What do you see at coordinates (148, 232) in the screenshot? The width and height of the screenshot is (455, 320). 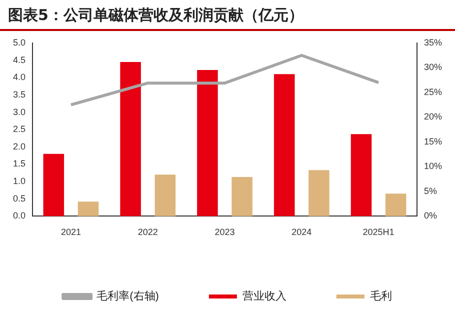 I see `x-tick-label: 2022` at bounding box center [148, 232].